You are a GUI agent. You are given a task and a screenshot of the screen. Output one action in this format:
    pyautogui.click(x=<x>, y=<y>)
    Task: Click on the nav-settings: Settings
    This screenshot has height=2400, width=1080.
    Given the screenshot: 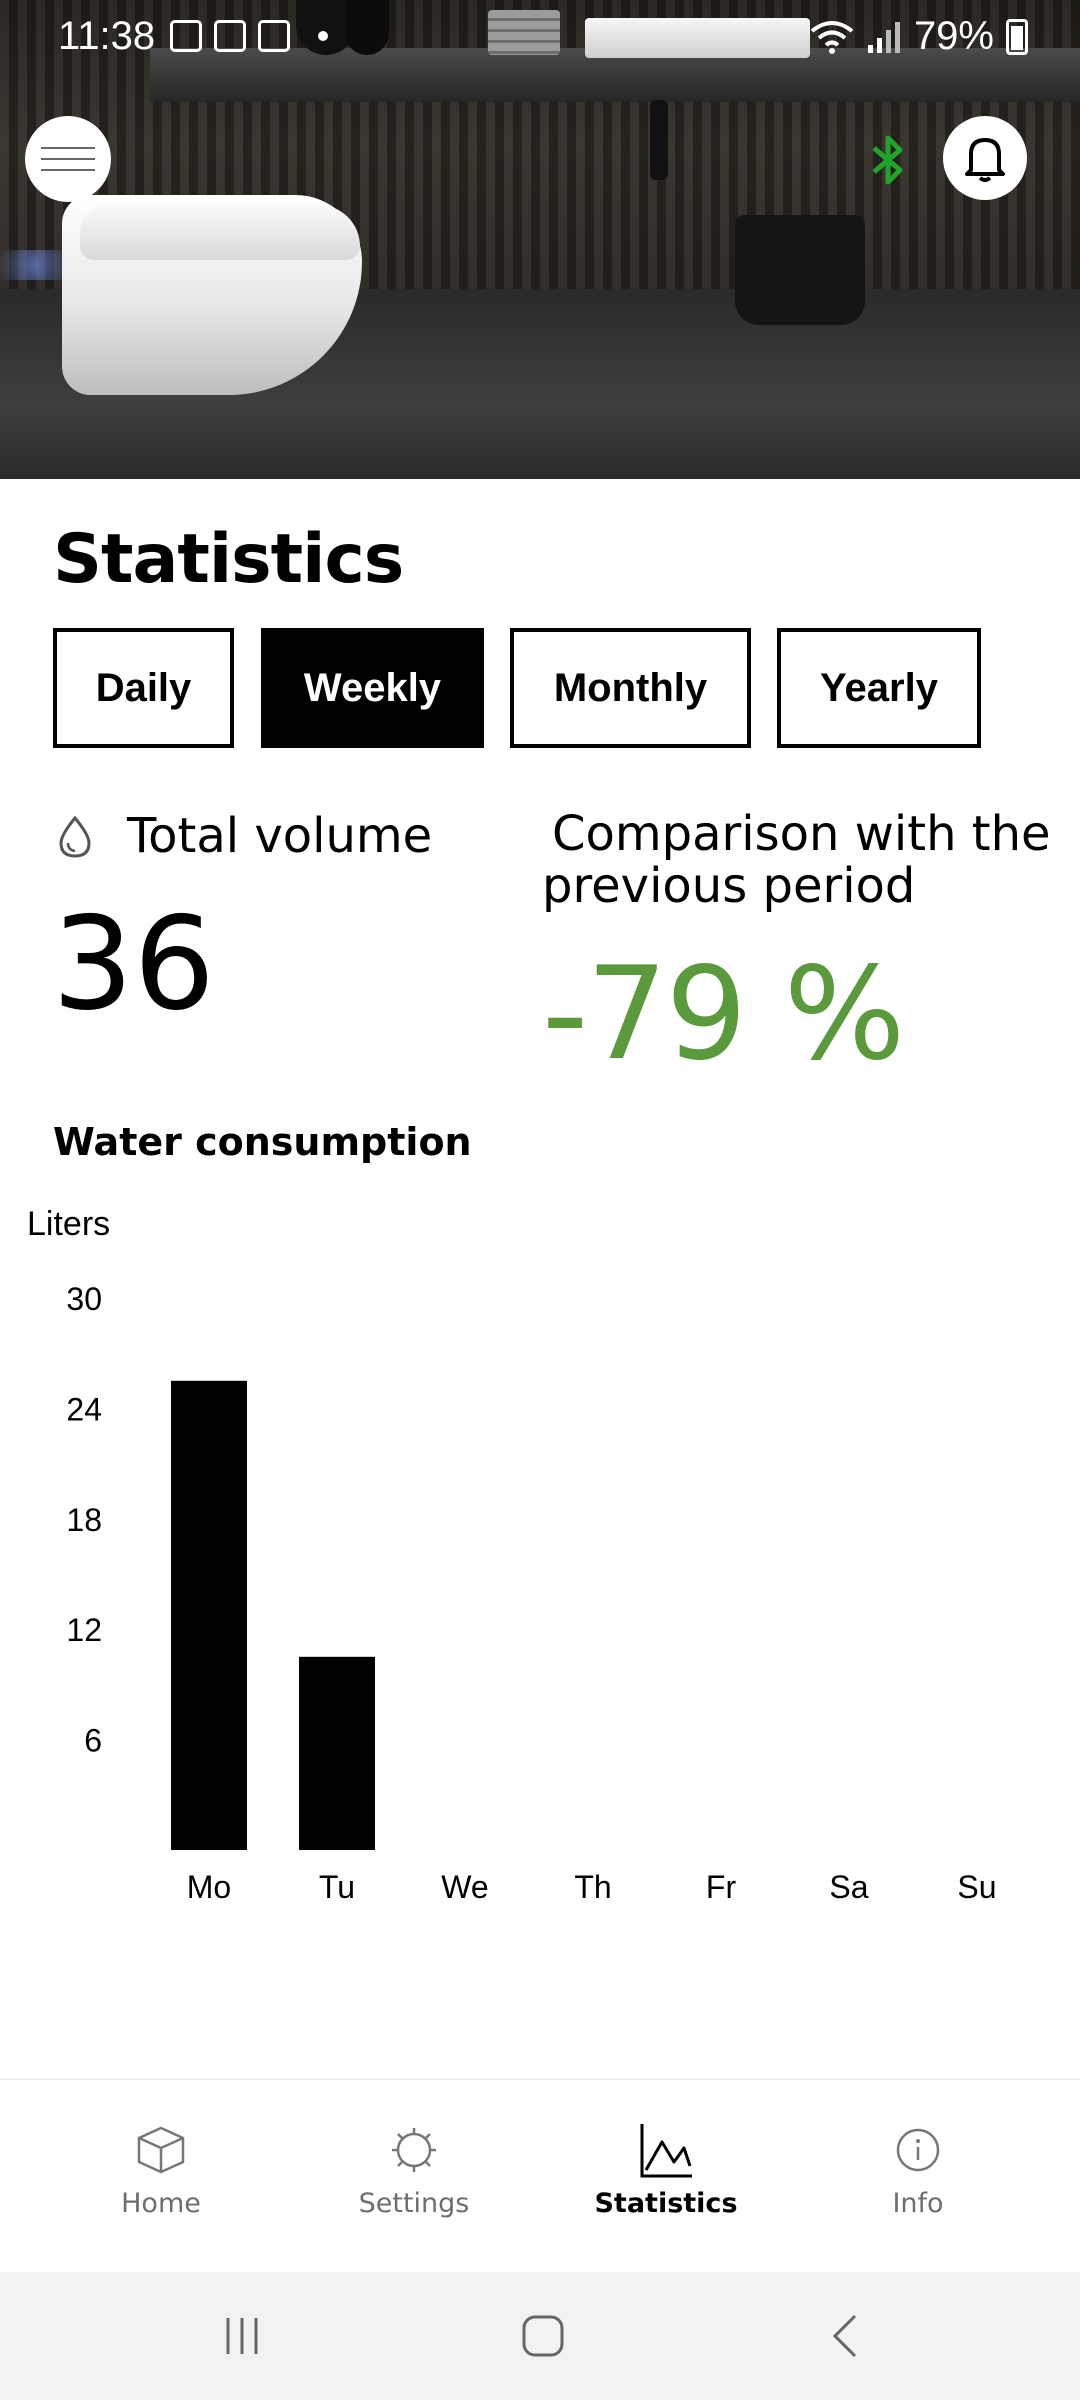 What is the action you would take?
    pyautogui.click(x=414, y=2177)
    